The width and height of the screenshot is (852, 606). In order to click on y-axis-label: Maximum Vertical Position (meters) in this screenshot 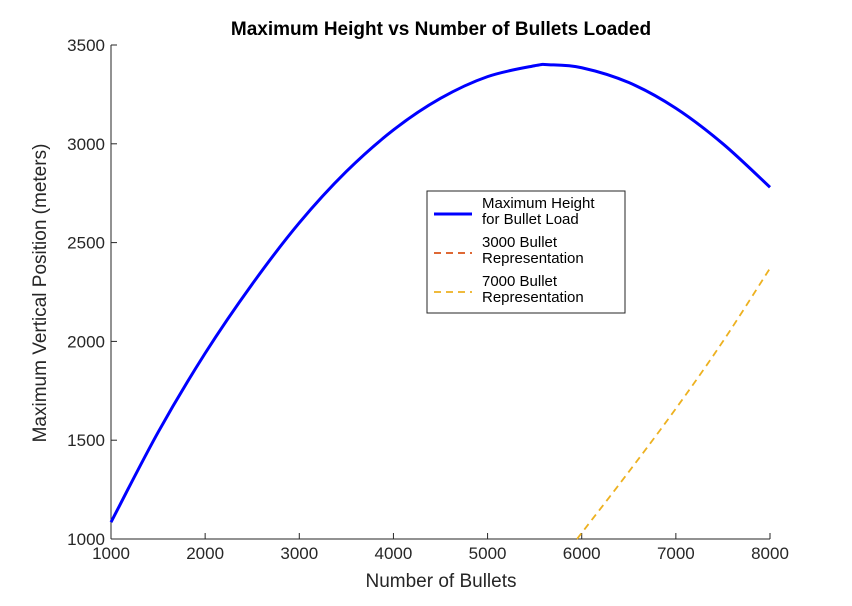, I will do `click(40, 293)`.